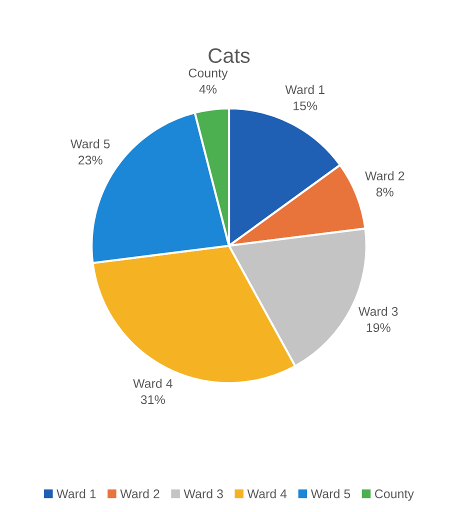 The image size is (458, 512). I want to click on legend-label: Ward 2, so click(140, 493).